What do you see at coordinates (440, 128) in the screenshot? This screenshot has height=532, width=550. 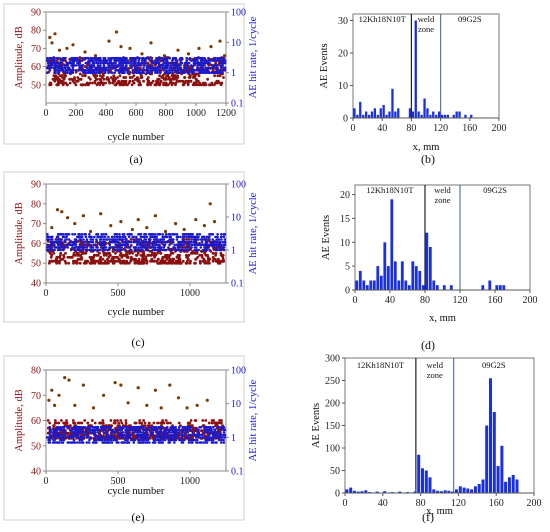 I see `x-tick-label: 120` at bounding box center [440, 128].